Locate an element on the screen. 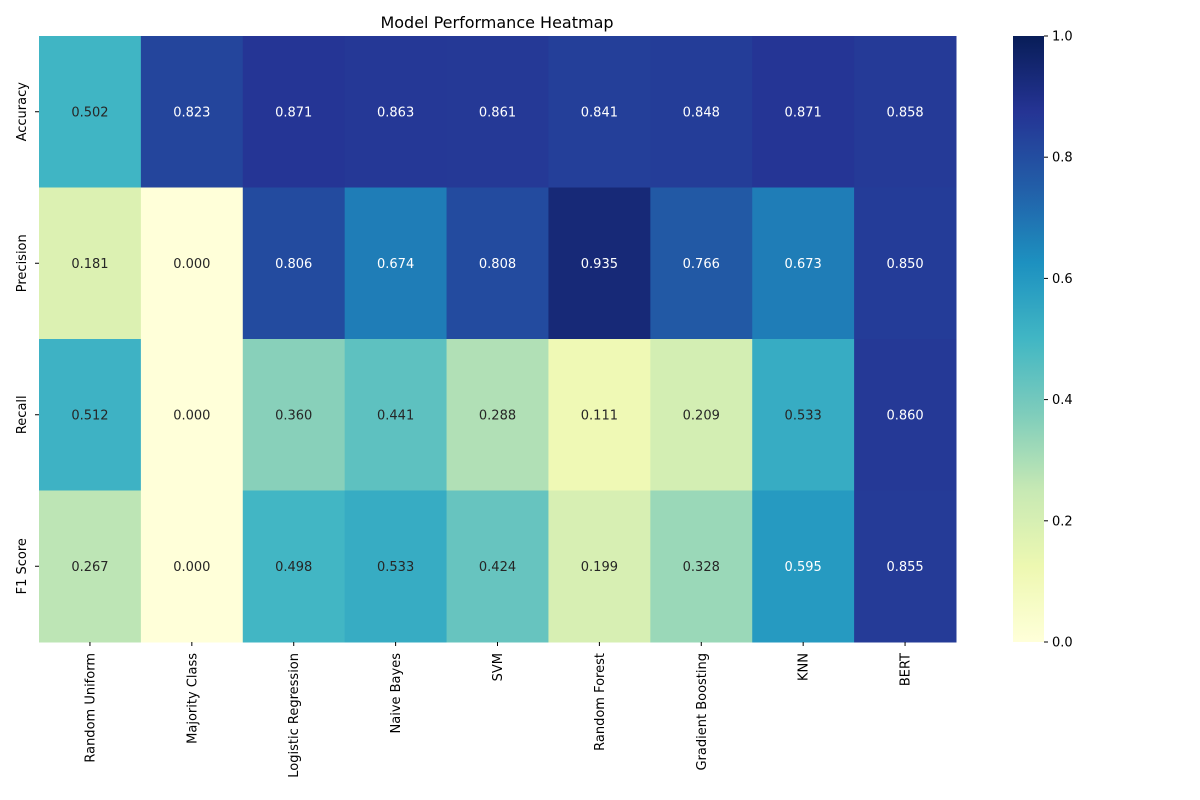  cell-value-label: 0.674 is located at coordinates (395, 264).